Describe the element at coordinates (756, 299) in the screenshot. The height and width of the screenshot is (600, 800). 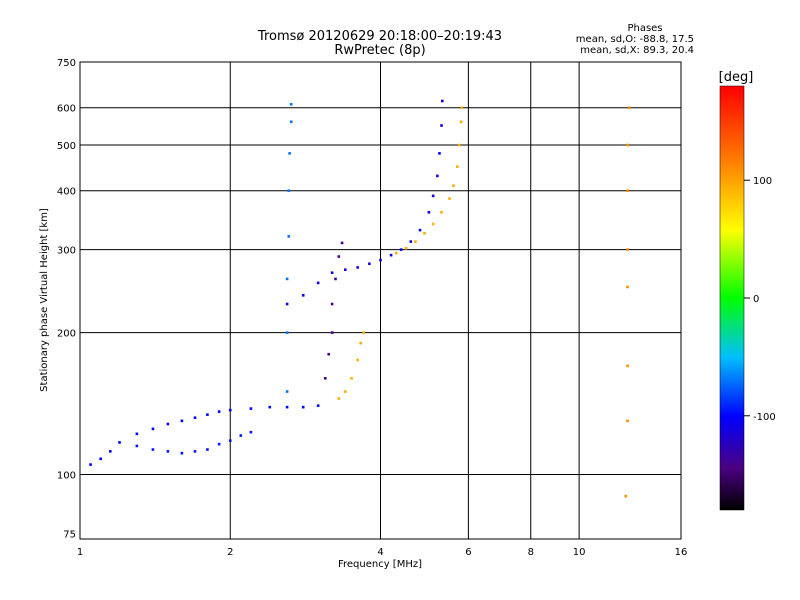
I see `colorbar-tick-label: 0` at that location.